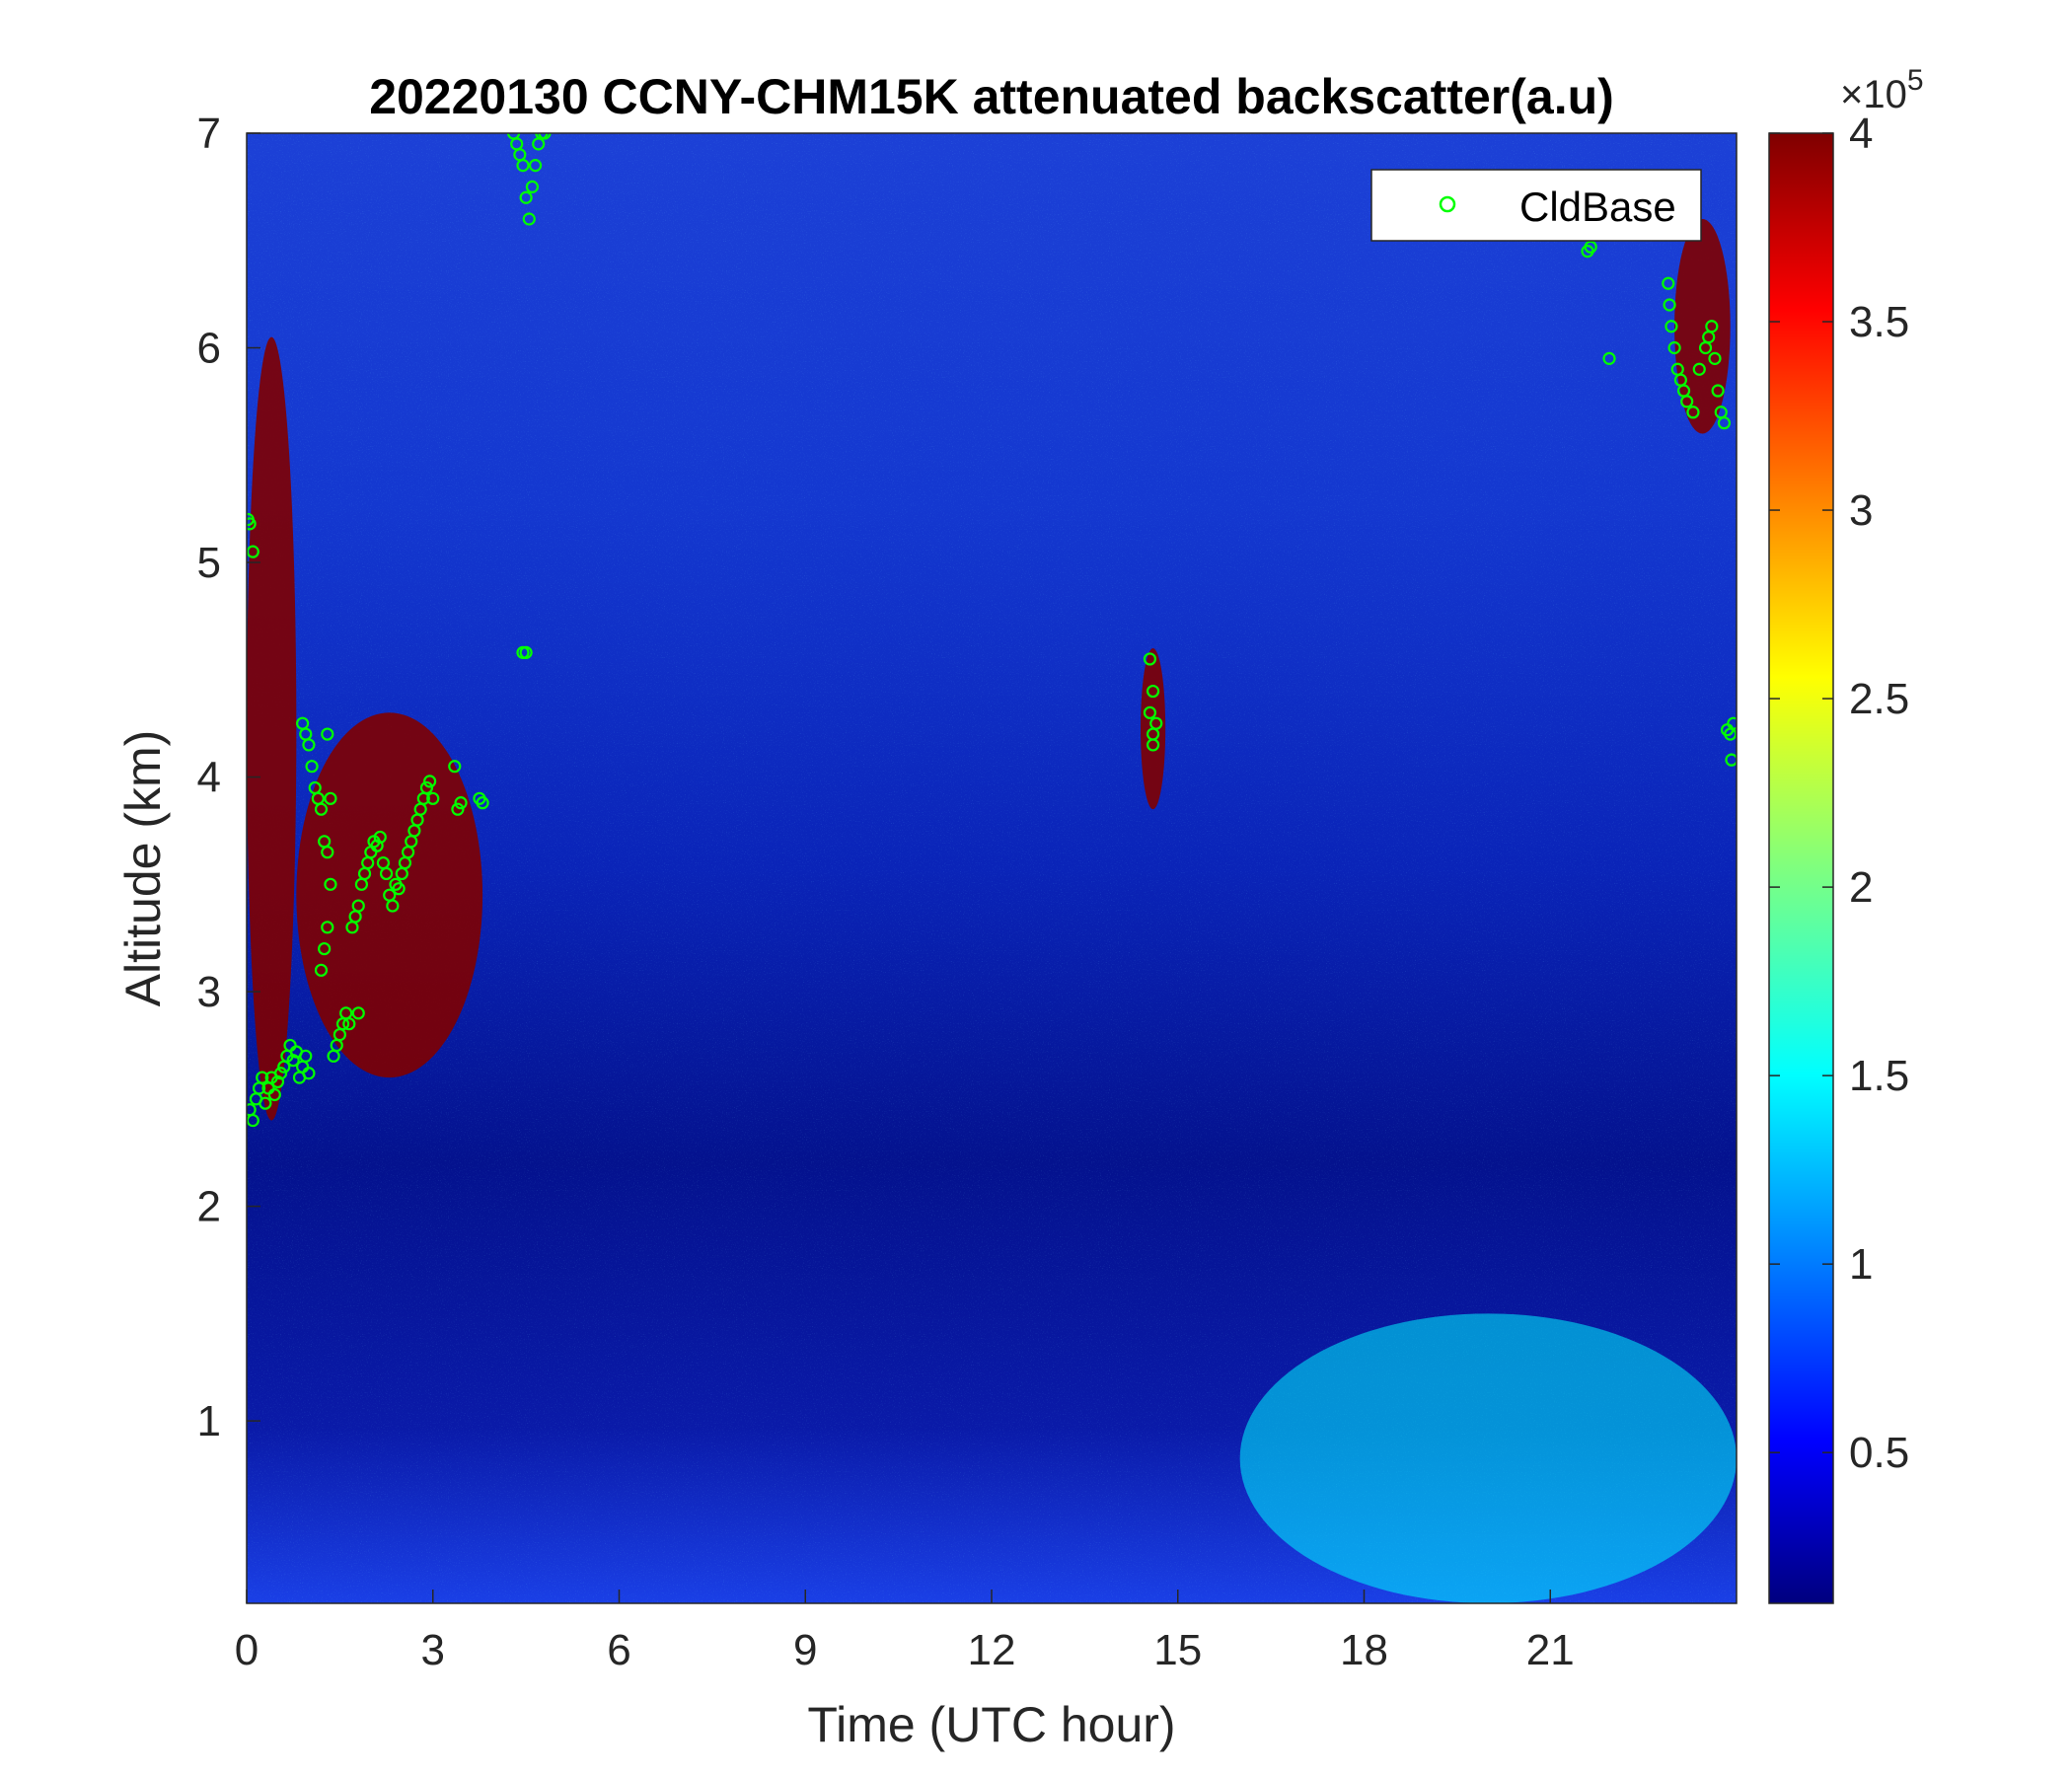 Image resolution: width=2072 pixels, height=1776 pixels. Describe the element at coordinates (1861, 888) in the screenshot. I see `colorbar-tick-label: 2` at that location.